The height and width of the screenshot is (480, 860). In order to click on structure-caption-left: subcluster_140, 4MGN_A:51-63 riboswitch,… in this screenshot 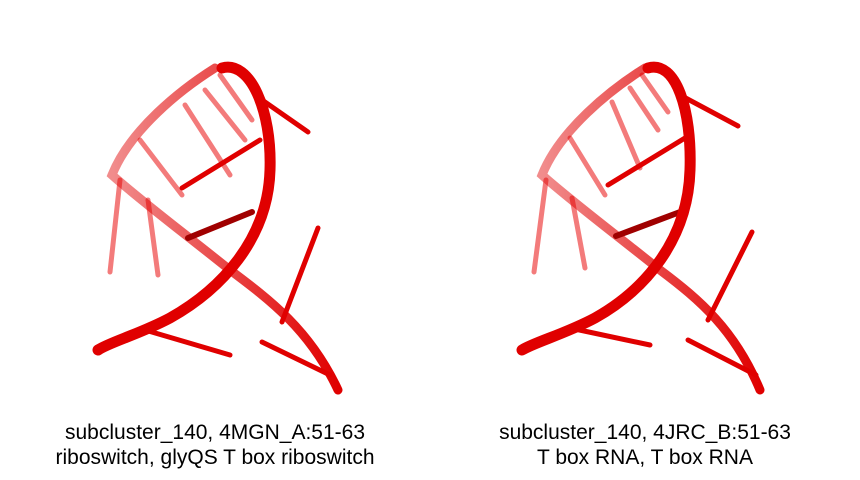, I will do `click(215, 445)`.